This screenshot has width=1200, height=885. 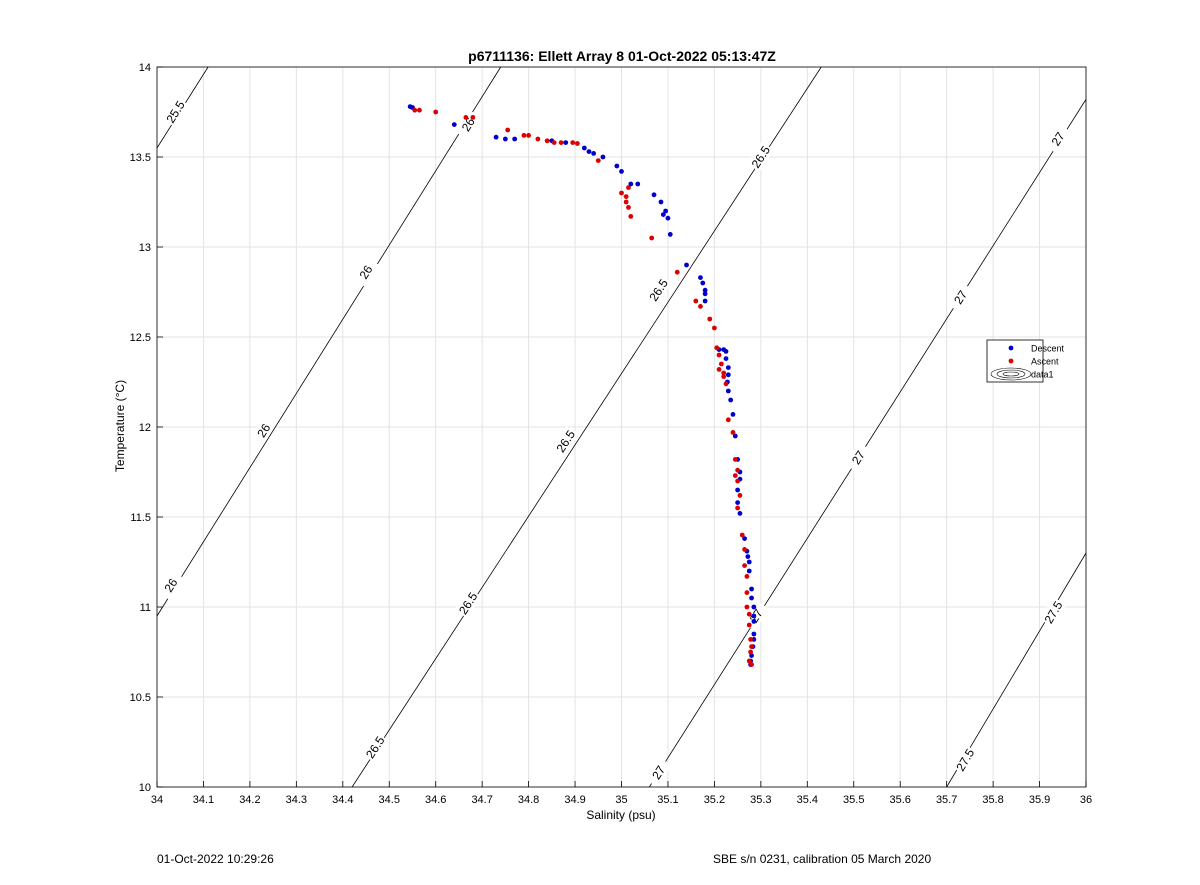 I want to click on calibration-footer: SBE s/n 0231, calibration 05 March 2020, so click(x=822, y=859).